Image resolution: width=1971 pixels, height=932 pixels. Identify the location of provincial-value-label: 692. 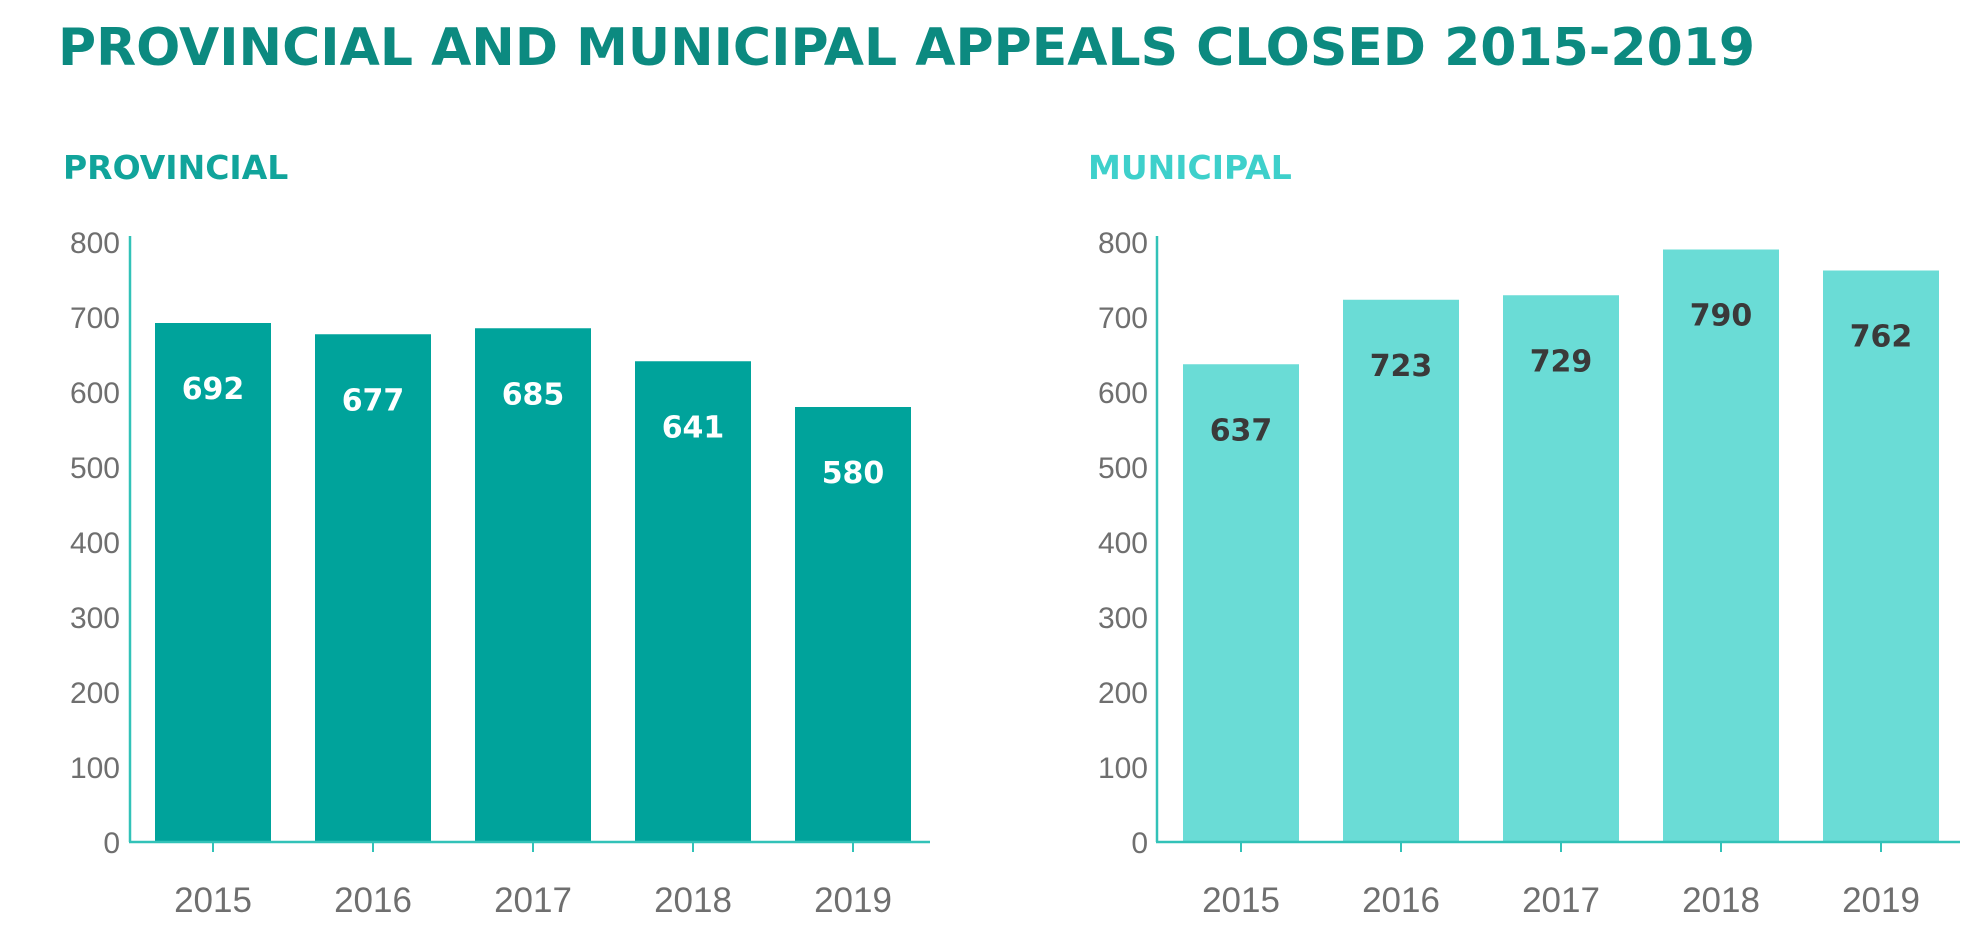
(213, 389).